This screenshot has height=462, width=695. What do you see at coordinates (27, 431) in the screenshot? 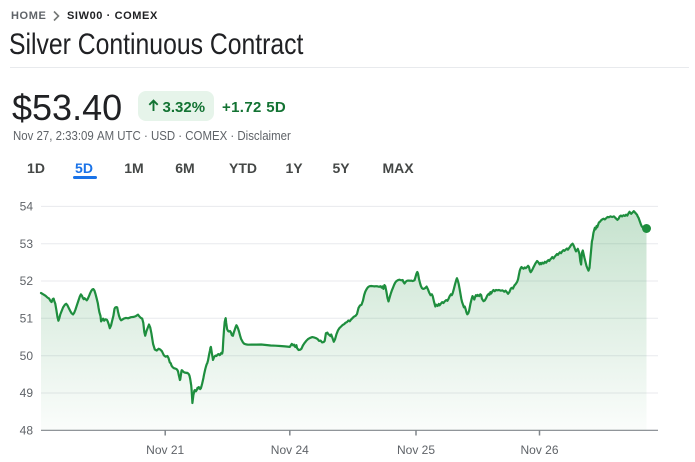
I see `svg-text: 48` at bounding box center [27, 431].